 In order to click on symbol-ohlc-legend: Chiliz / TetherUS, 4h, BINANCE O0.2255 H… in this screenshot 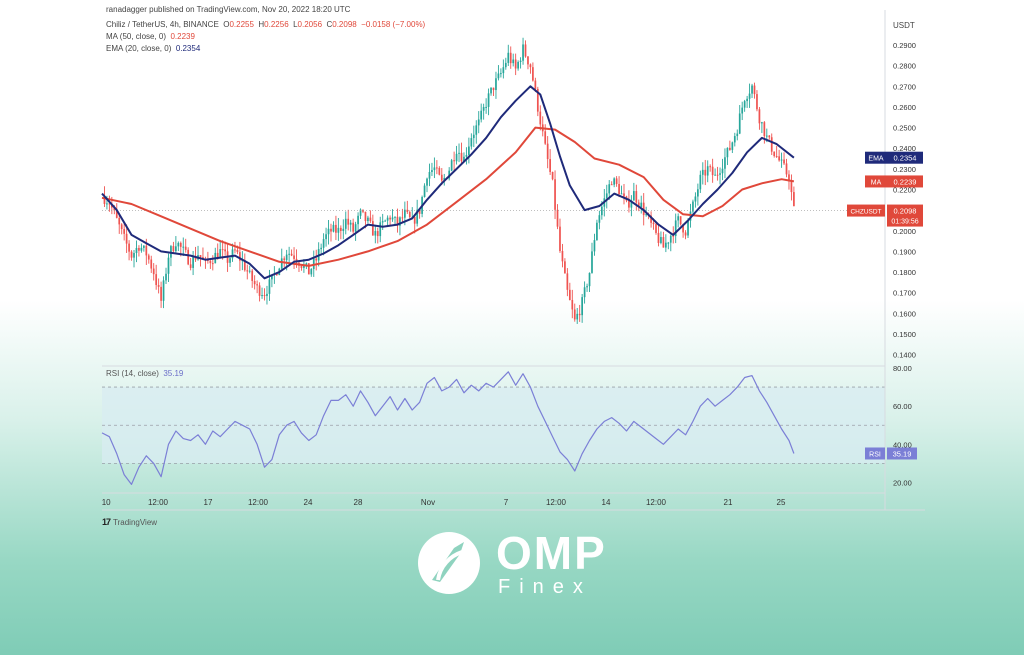, I will do `click(265, 24)`.